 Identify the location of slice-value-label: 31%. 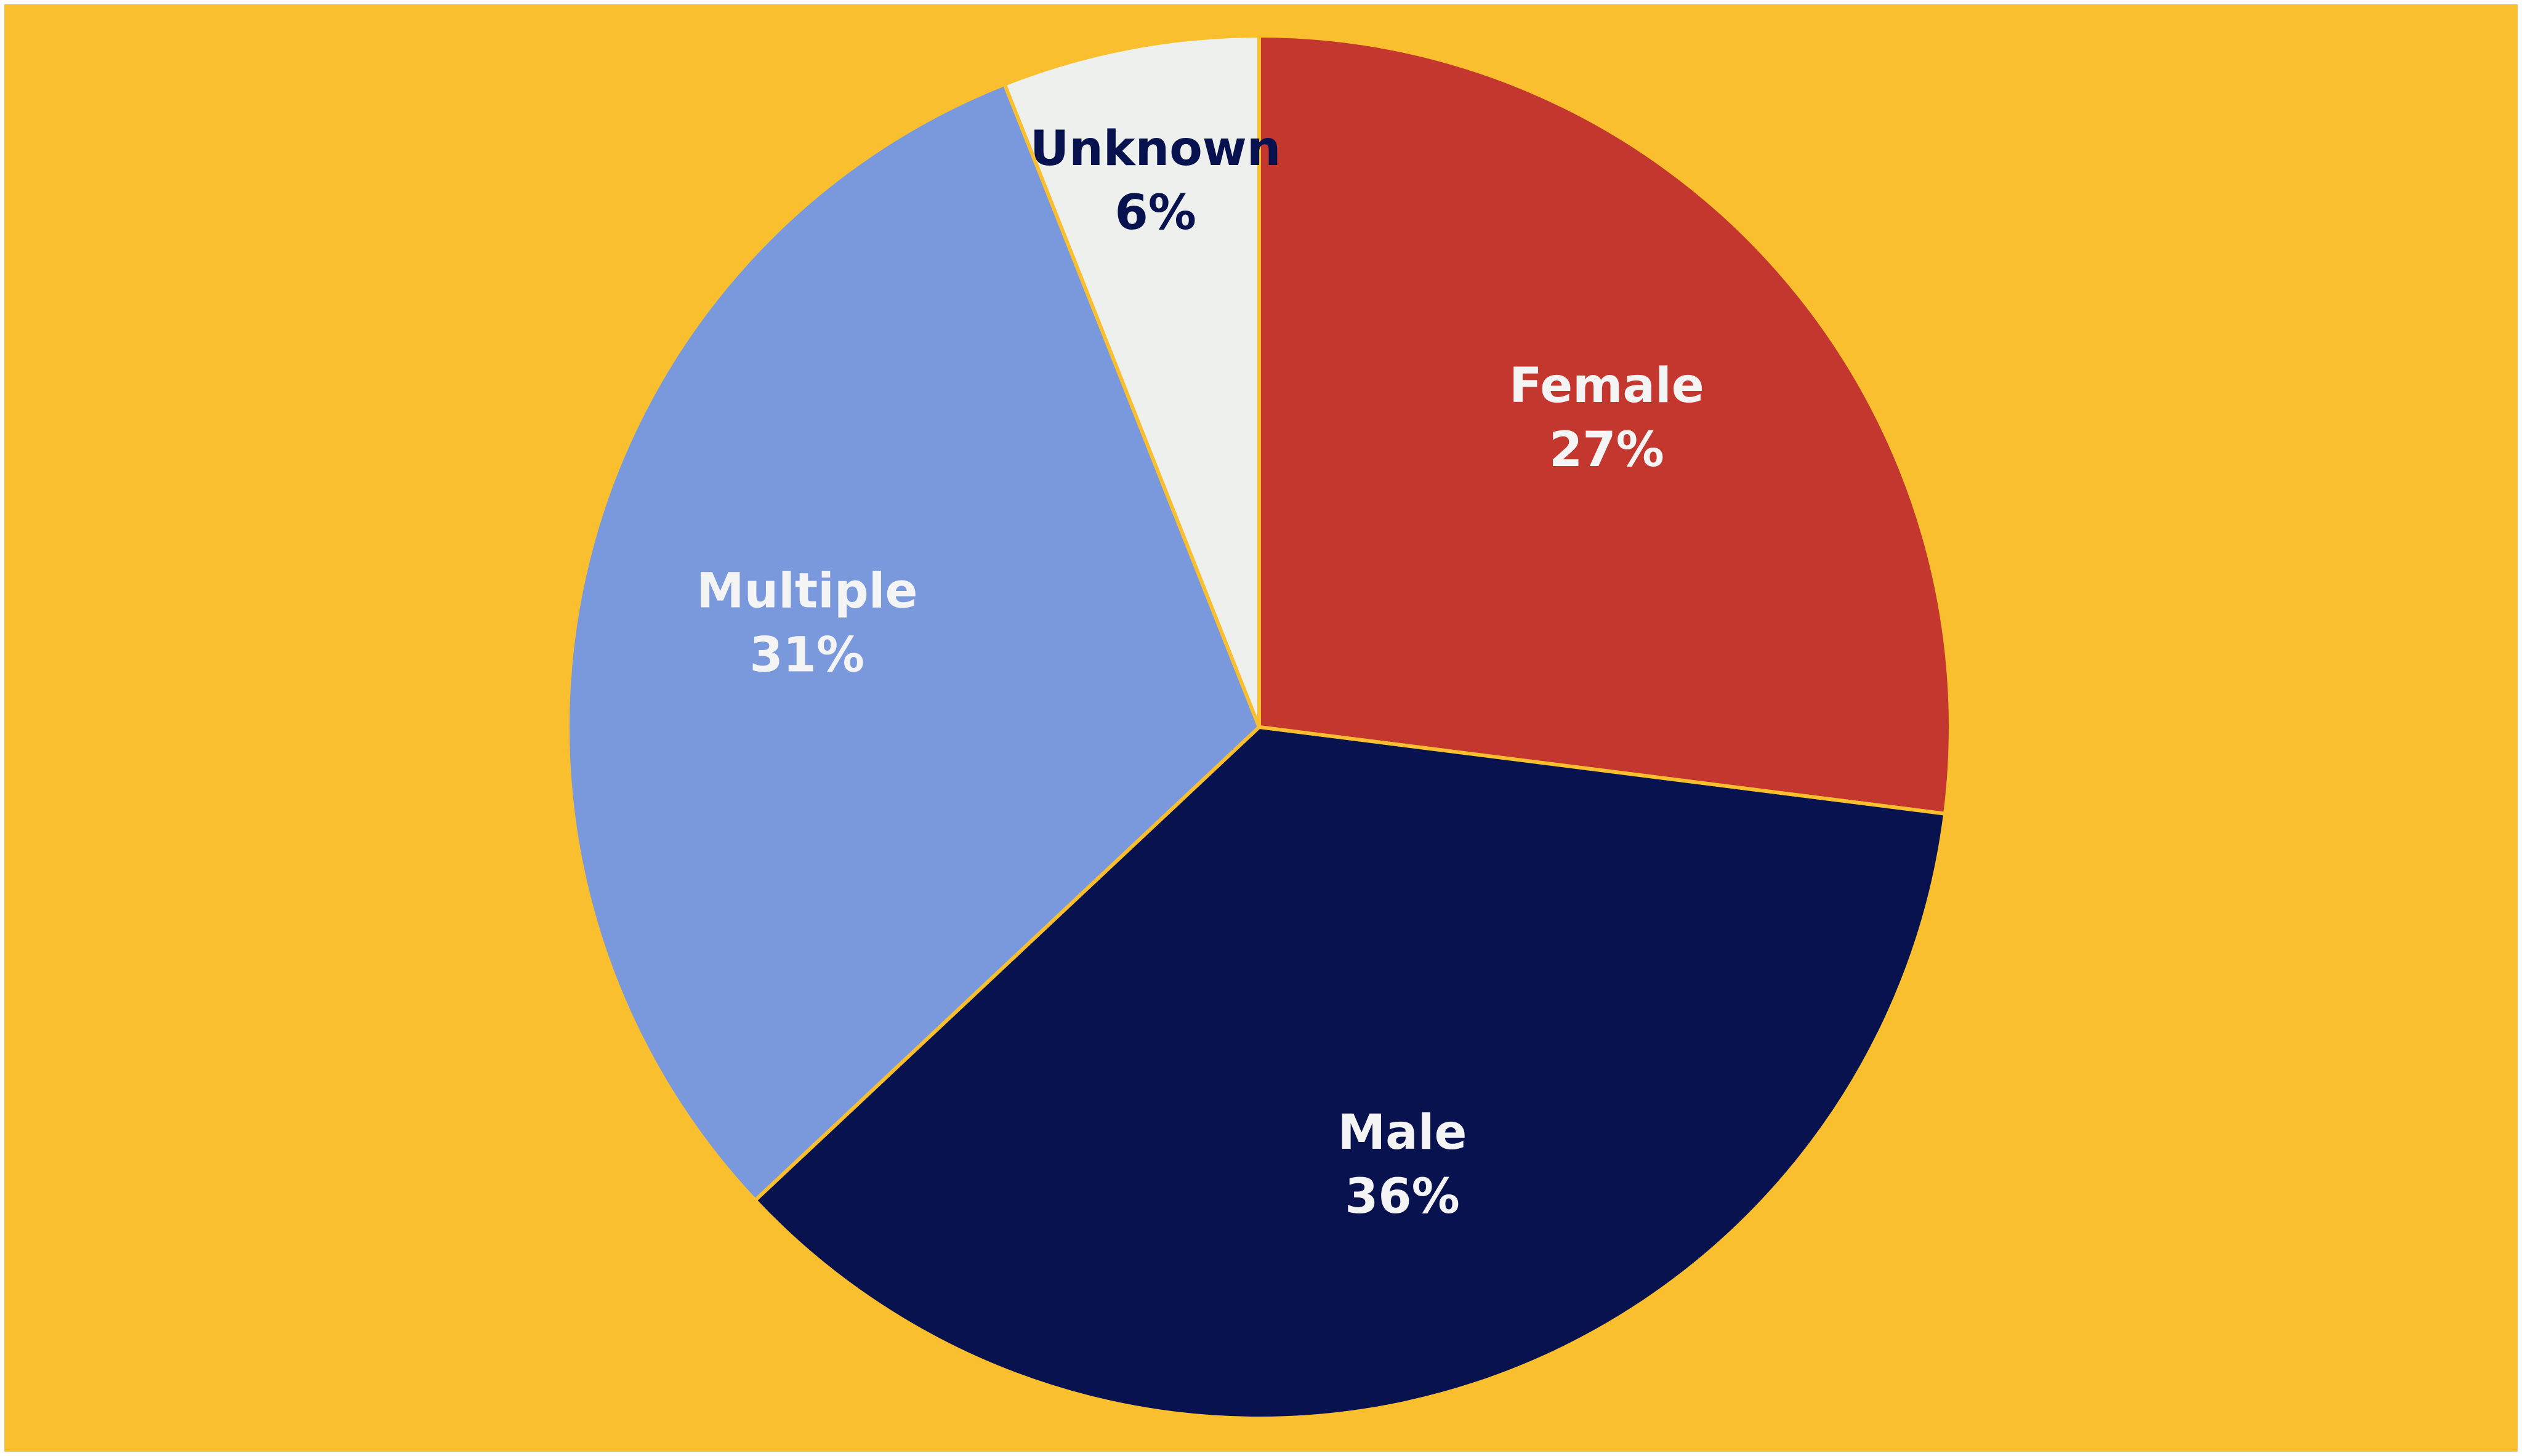
(806, 655).